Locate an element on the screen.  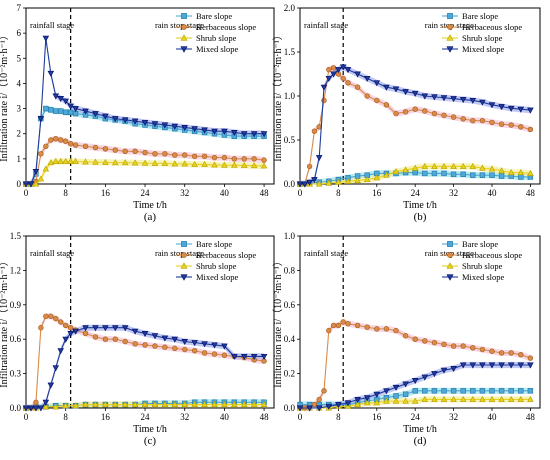
y-axis-label: Infiltration rate i/（10⁻²m·h⁻¹） is located at coordinates (278, 322).